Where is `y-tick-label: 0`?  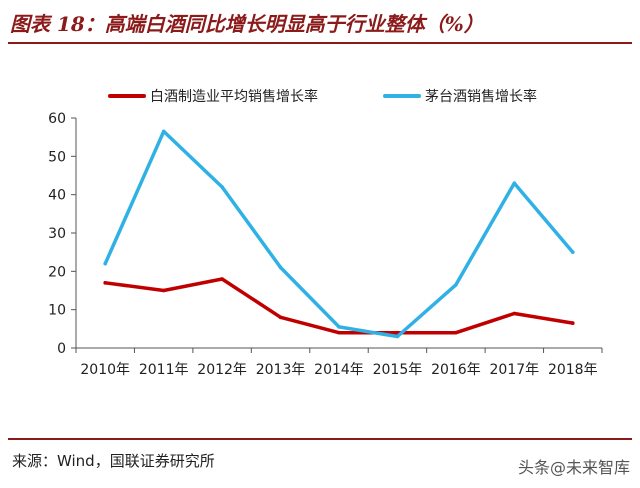
y-tick-label: 0 is located at coordinates (61, 349).